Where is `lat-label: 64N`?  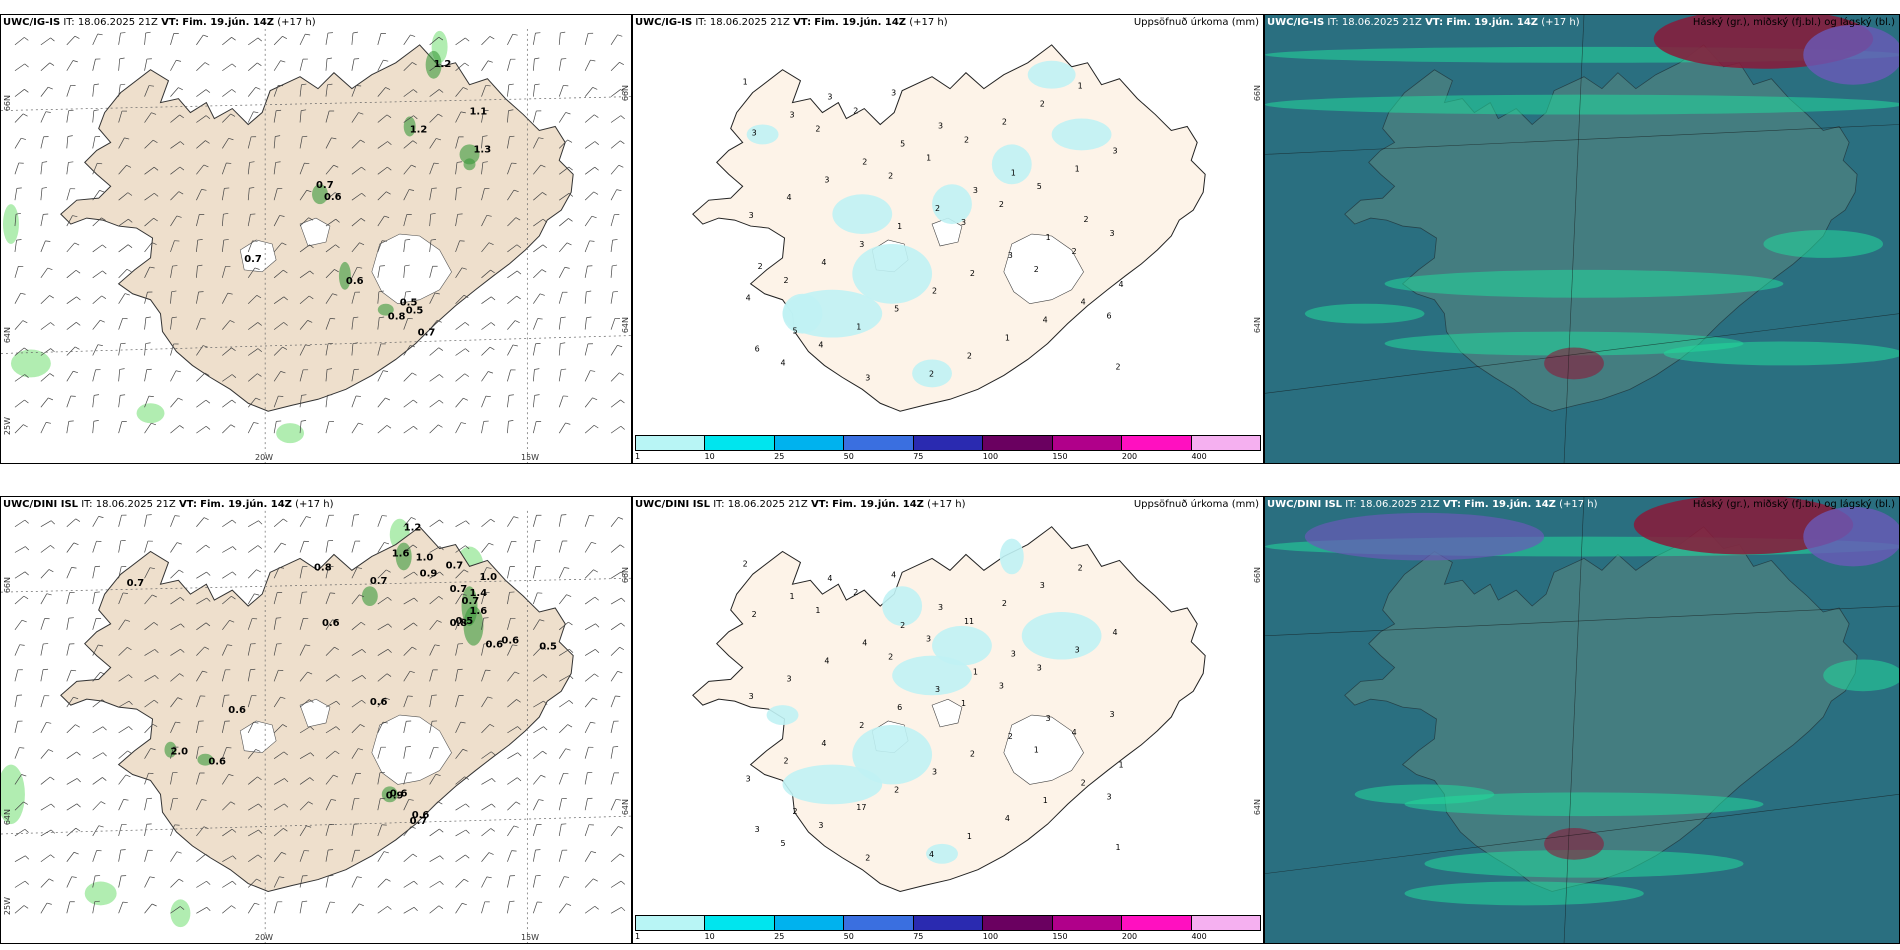 lat-label: 64N is located at coordinates (625, 807).